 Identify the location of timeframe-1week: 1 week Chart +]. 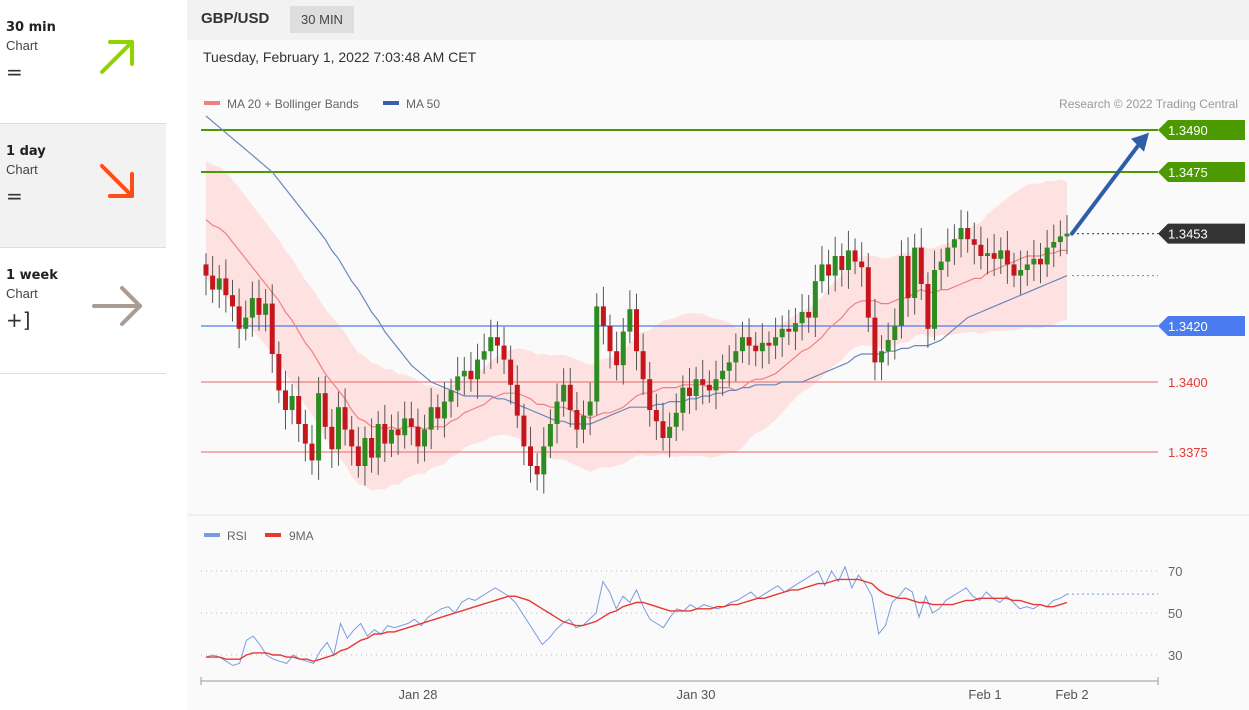
(83, 311).